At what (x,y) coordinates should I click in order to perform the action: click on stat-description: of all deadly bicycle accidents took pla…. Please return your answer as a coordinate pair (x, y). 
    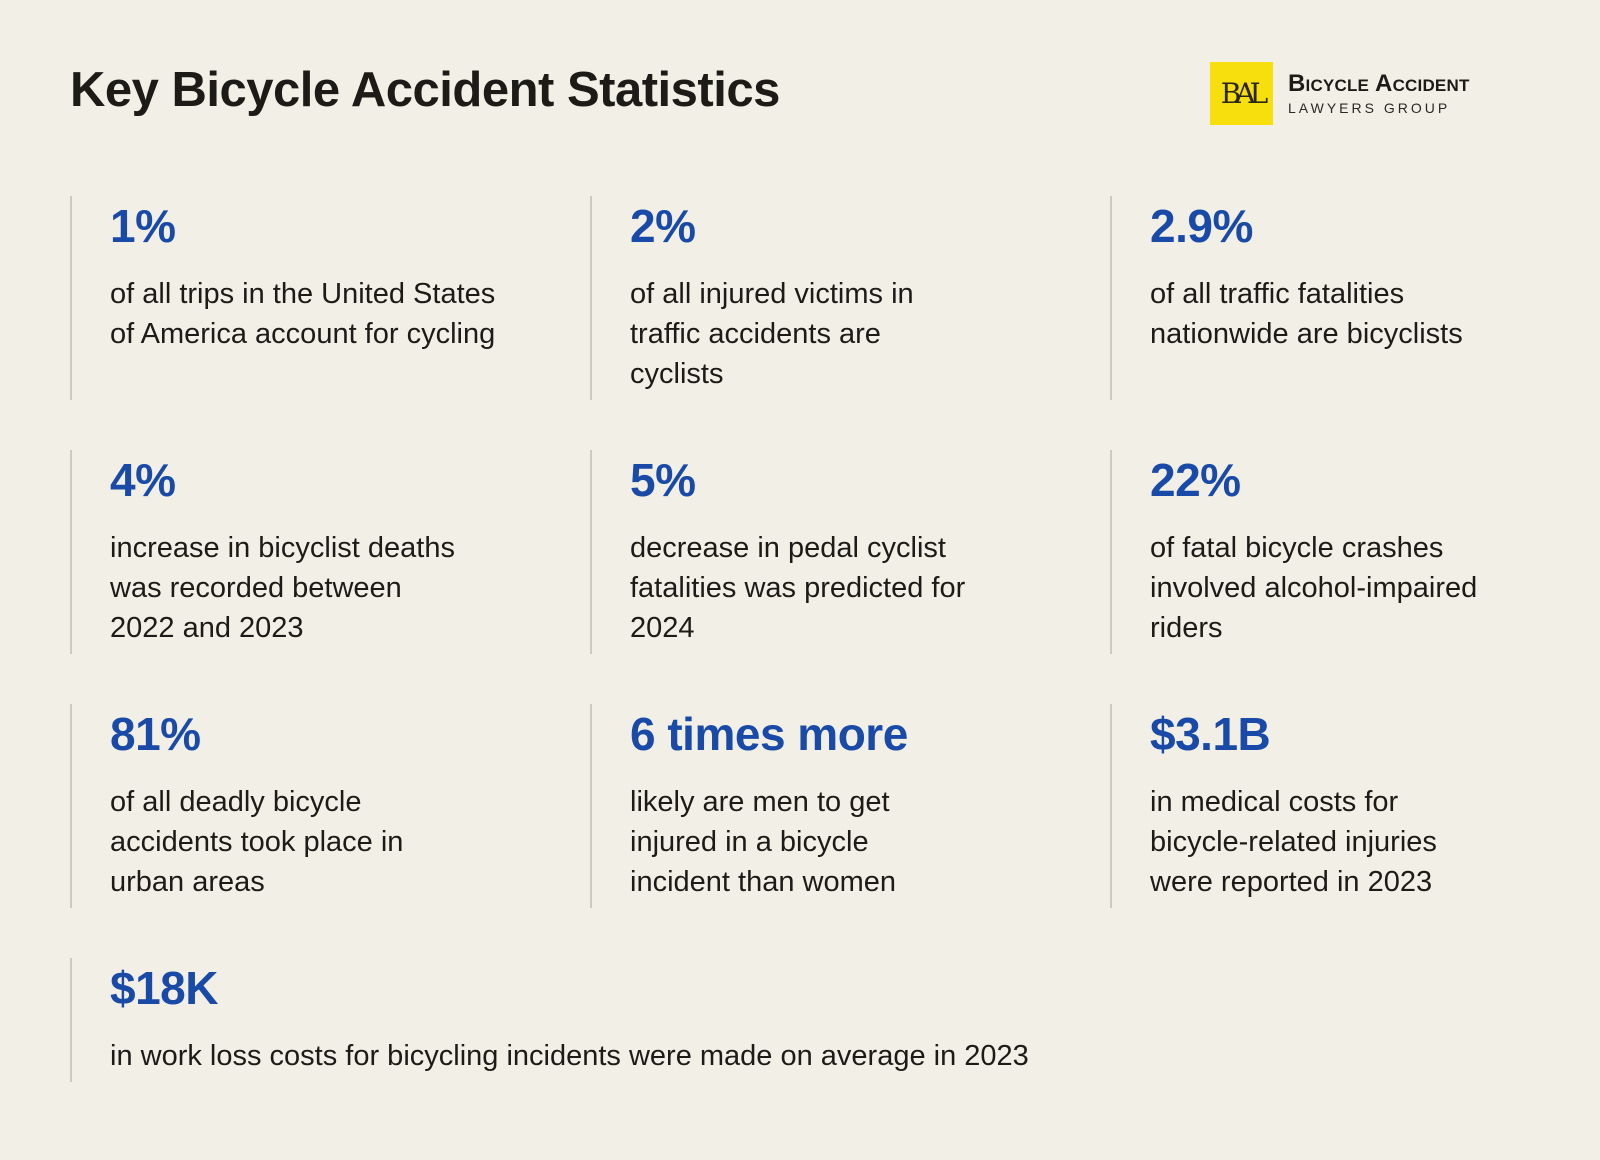
    Looking at the image, I should click on (257, 842).